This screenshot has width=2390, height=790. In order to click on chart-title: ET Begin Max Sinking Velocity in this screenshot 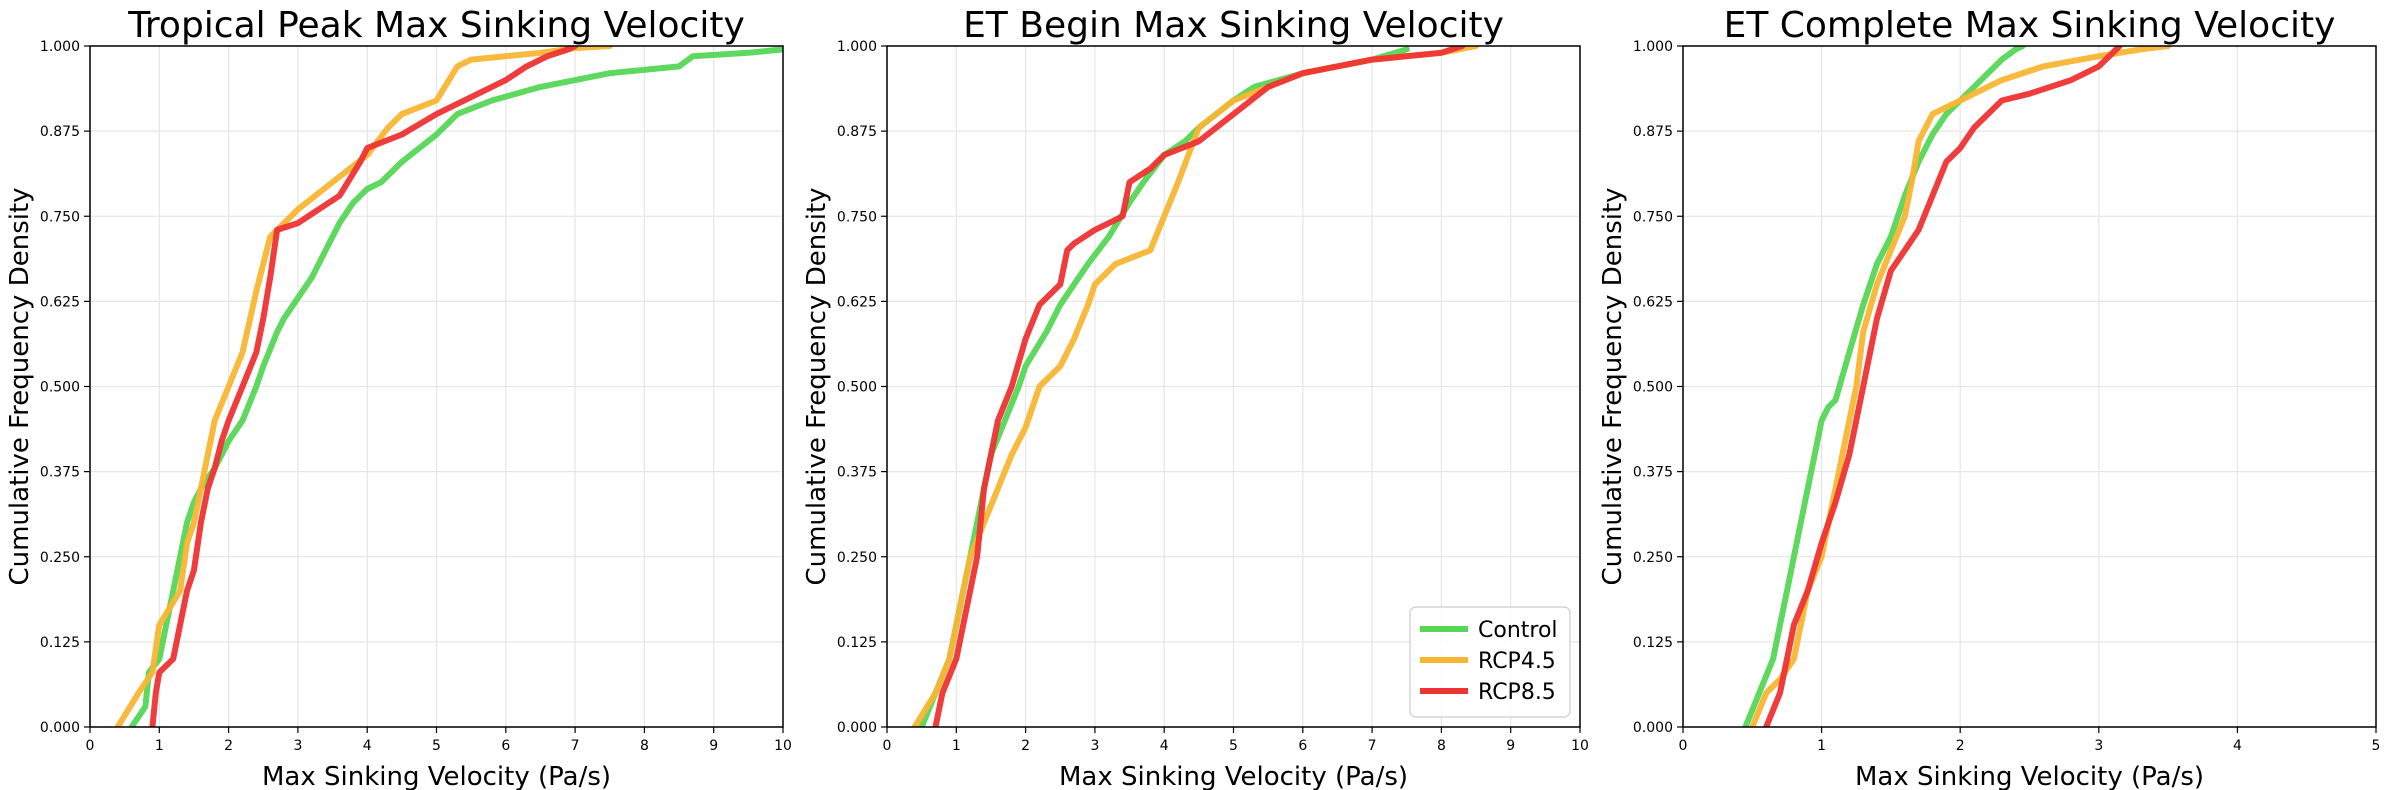, I will do `click(1233, 25)`.